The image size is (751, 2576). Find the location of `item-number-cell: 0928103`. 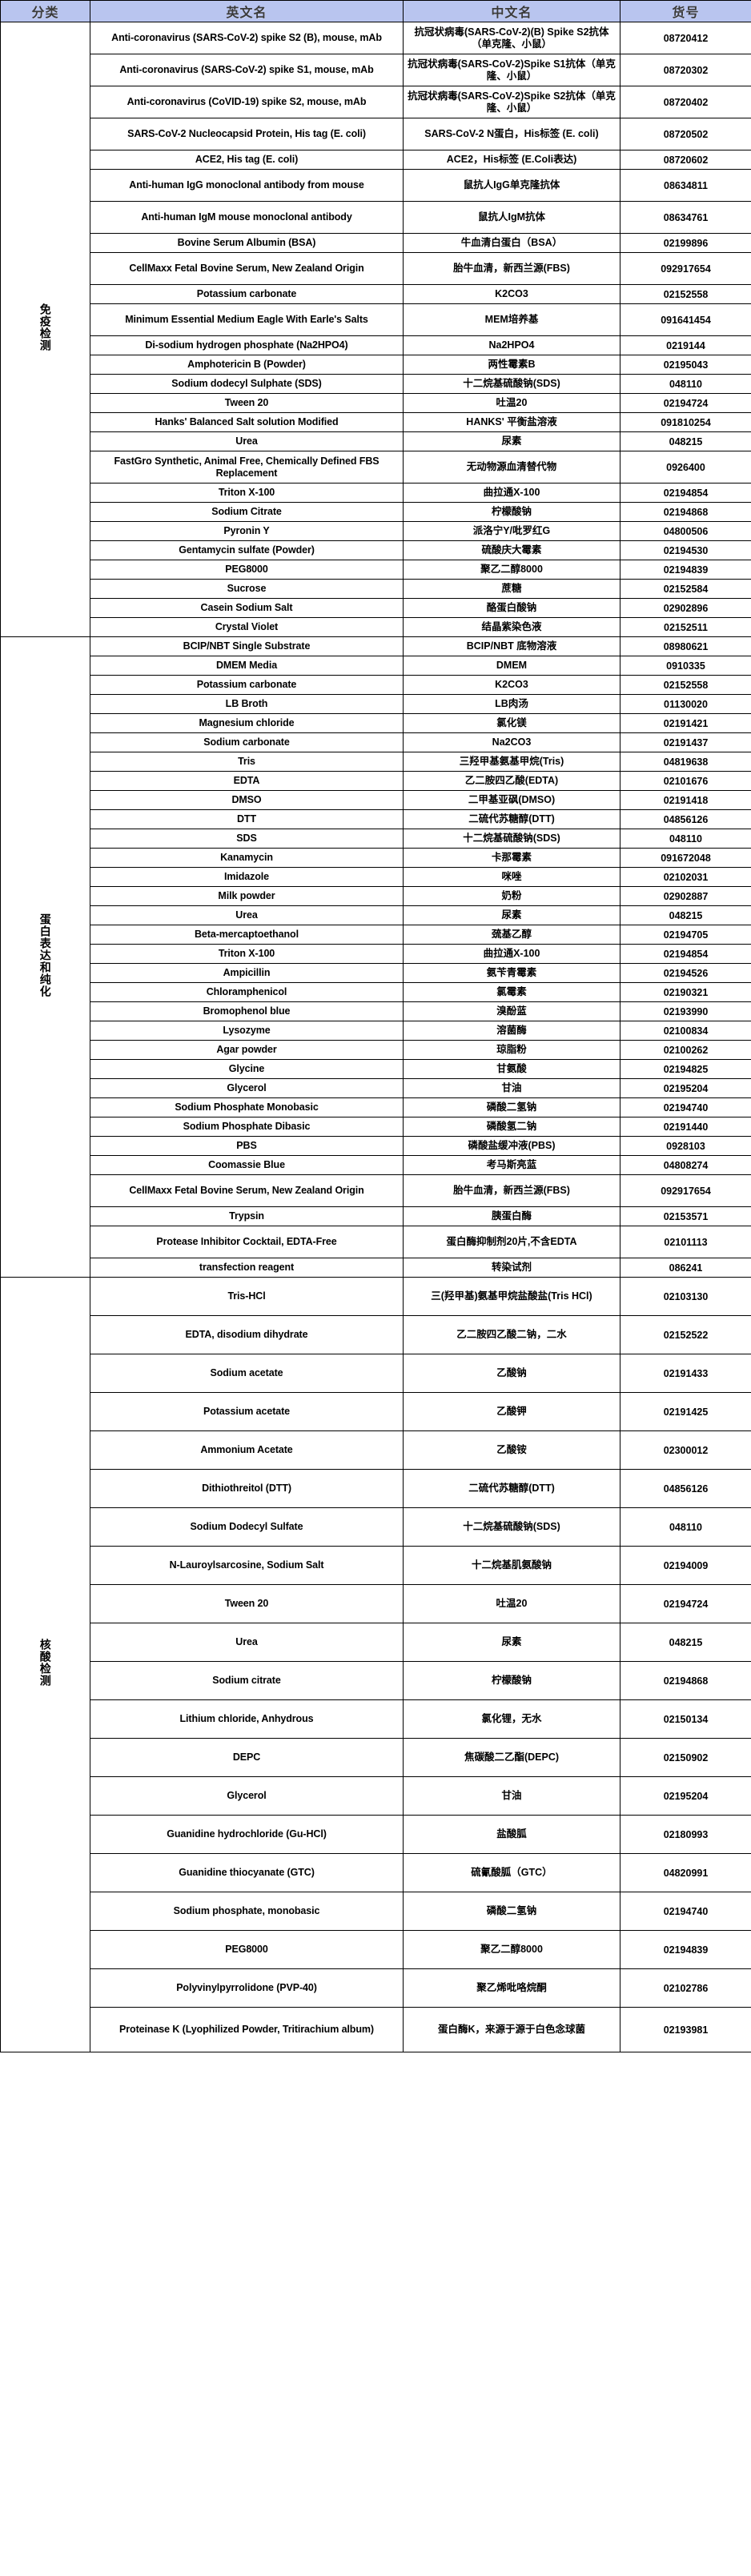

item-number-cell: 0928103 is located at coordinates (685, 1146).